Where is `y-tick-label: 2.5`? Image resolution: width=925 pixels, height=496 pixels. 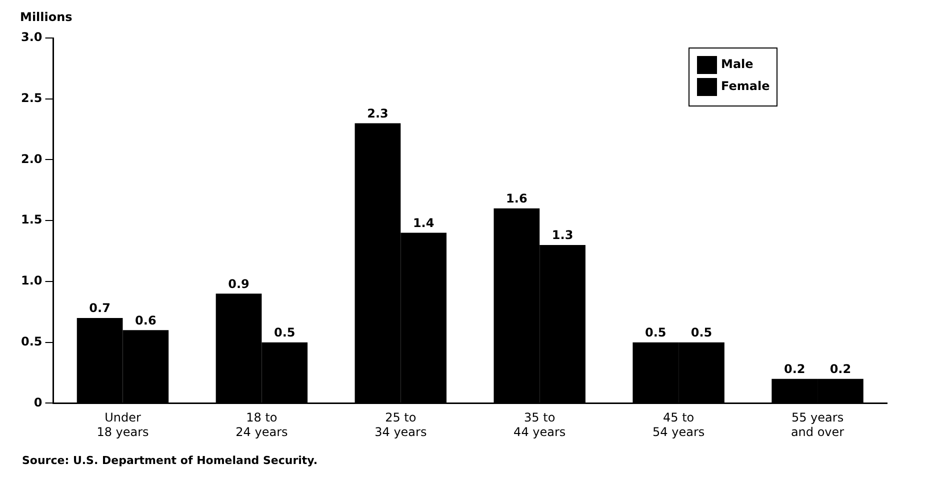 y-tick-label: 2.5 is located at coordinates (31, 97).